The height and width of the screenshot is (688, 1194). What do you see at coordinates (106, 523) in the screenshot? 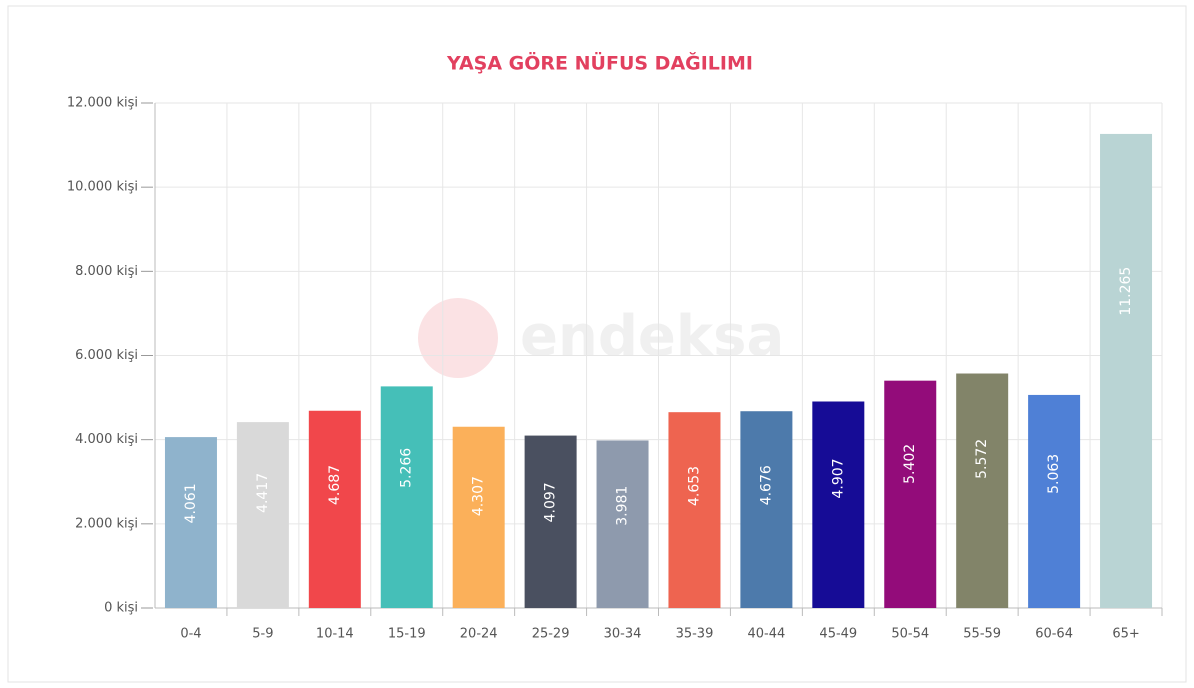
I see `y-tick-label: 2.000 kişi` at bounding box center [106, 523].